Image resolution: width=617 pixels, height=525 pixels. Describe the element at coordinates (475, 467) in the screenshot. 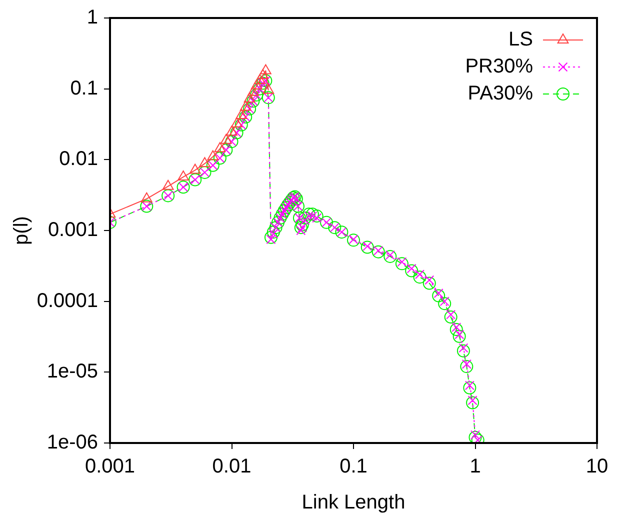

I see `x-tick-label: 1` at that location.